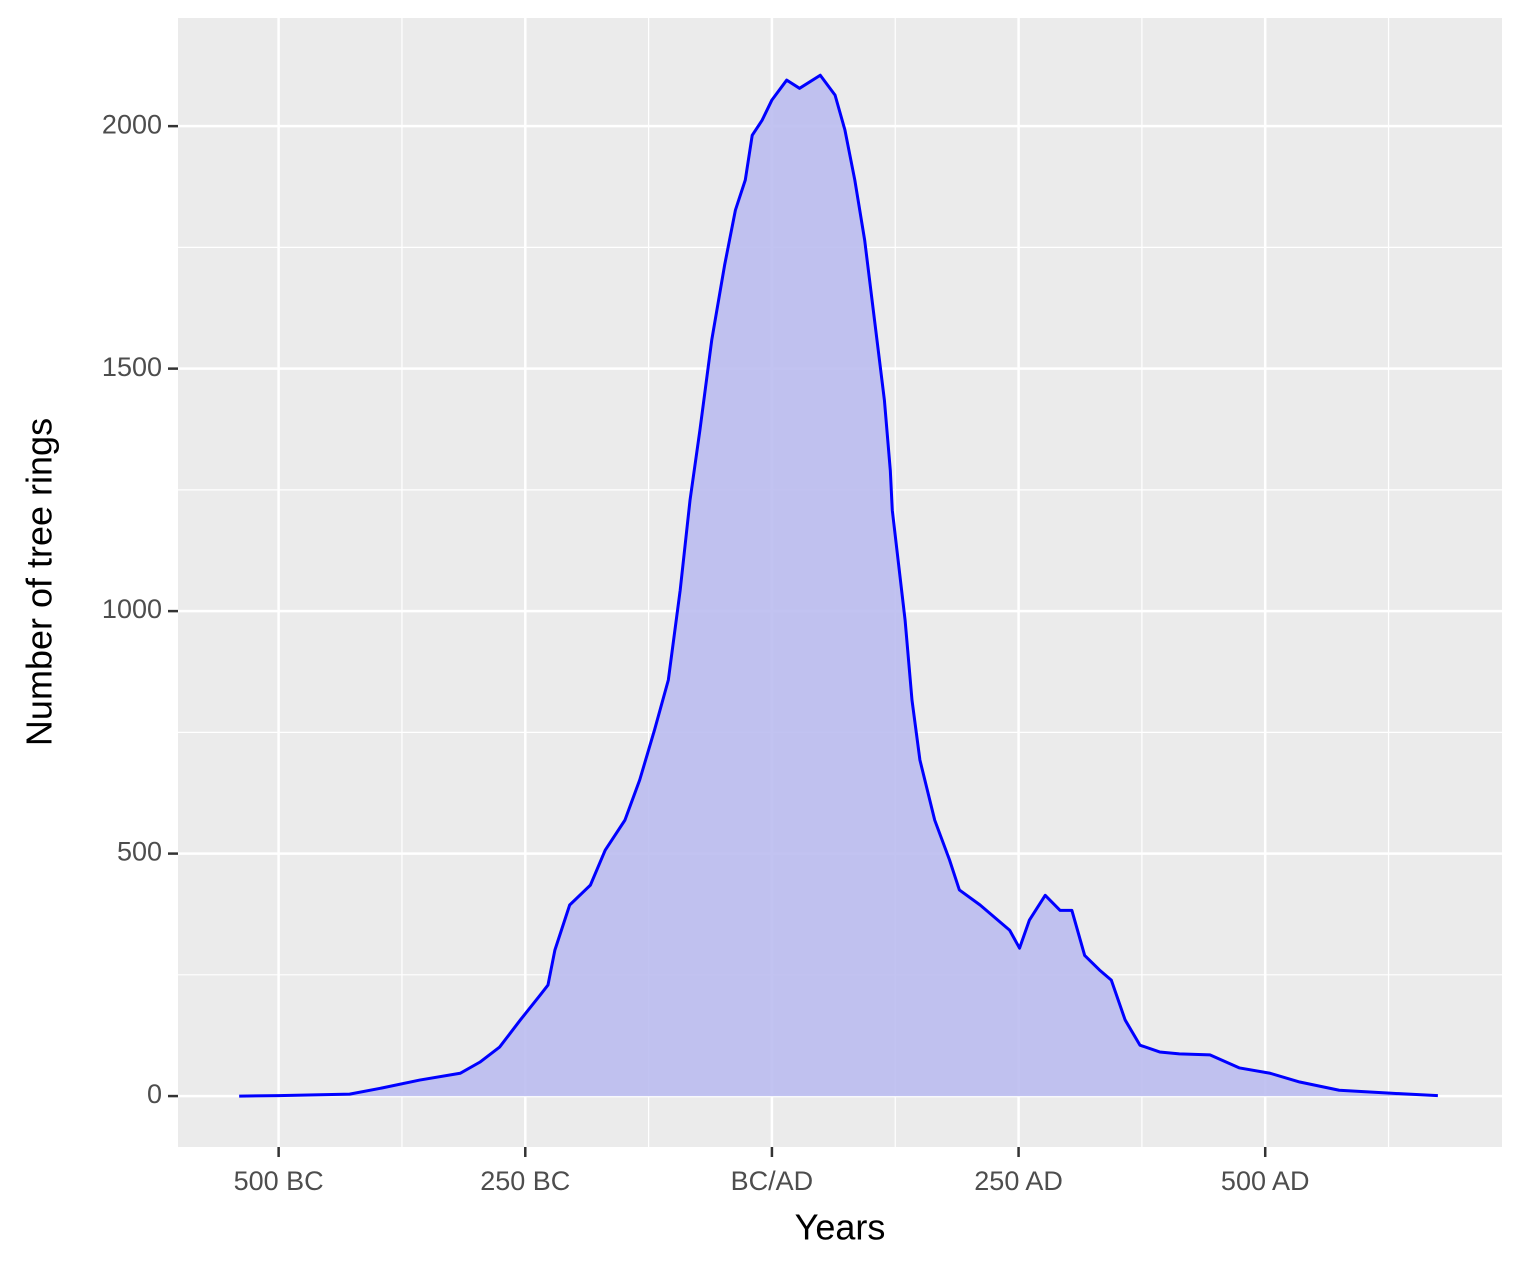 This screenshot has width=1525, height=1277. What do you see at coordinates (154, 1094) in the screenshot?
I see `y-tick-label: 0` at bounding box center [154, 1094].